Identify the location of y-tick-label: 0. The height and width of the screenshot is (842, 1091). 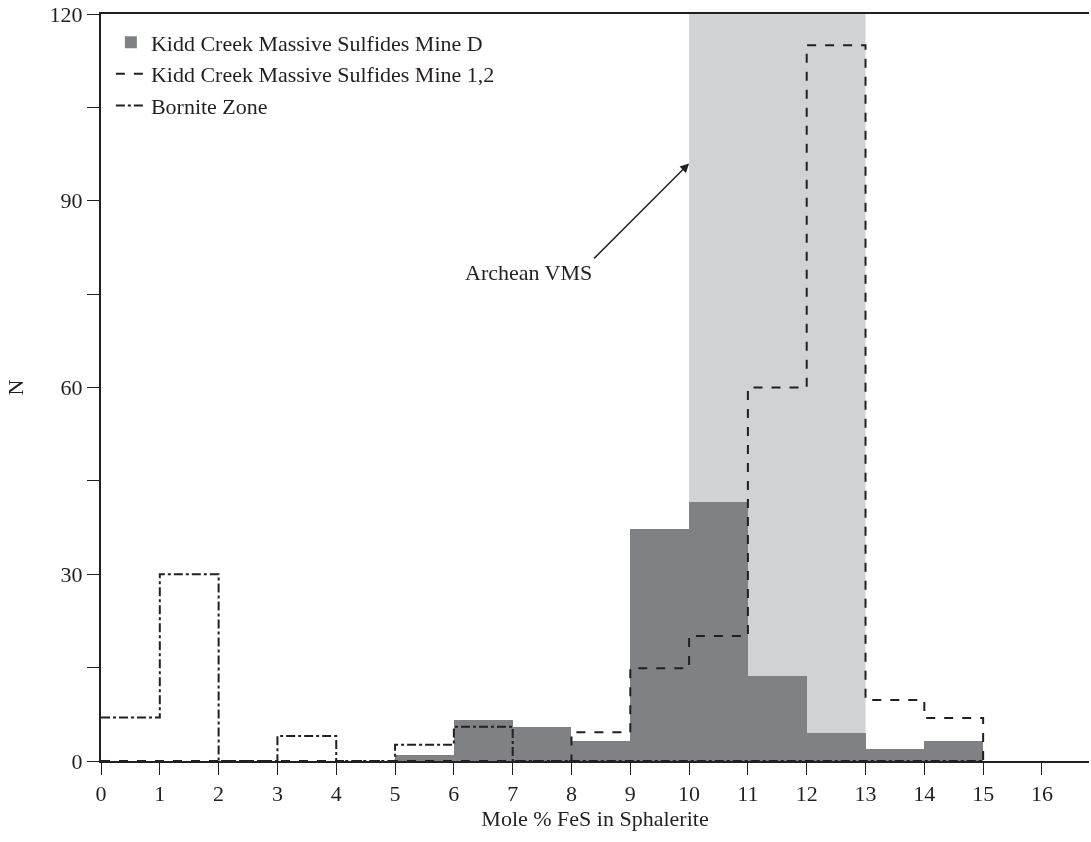
(77, 761).